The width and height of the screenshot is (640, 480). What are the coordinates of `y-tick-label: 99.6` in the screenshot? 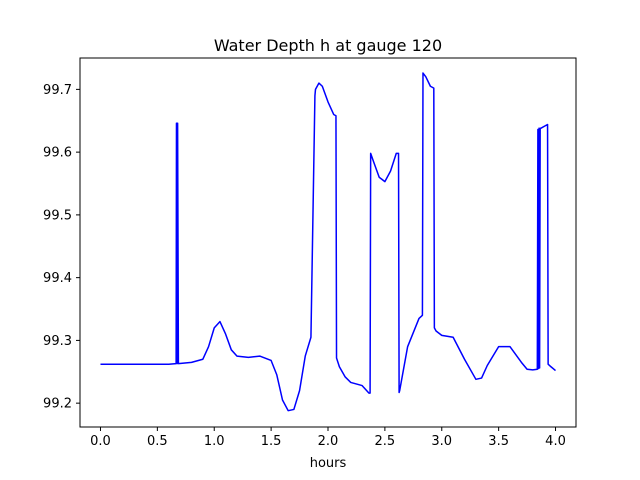 It's located at (57, 153).